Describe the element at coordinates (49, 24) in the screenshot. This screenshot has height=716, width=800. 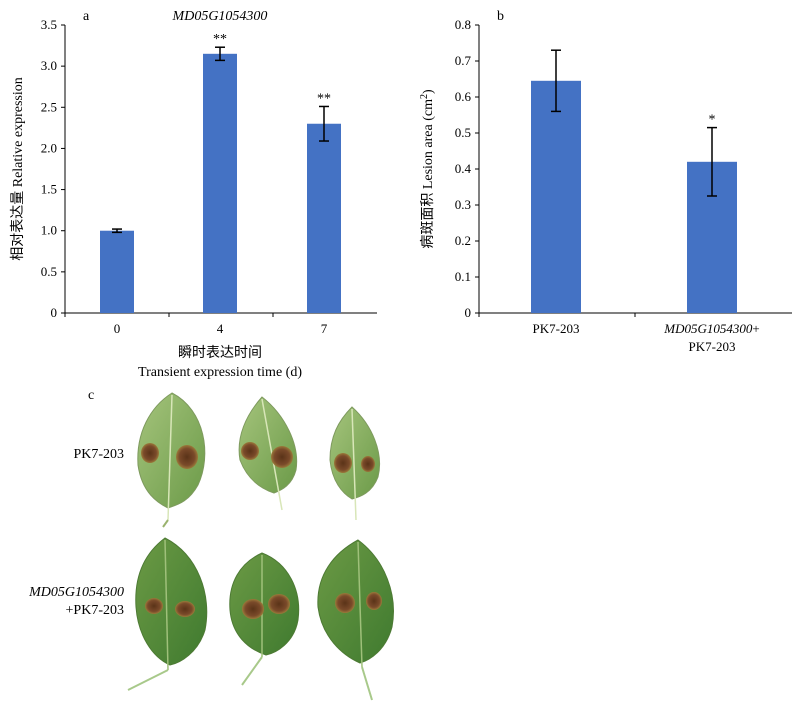
I see `y-tick-label: 3.5` at that location.